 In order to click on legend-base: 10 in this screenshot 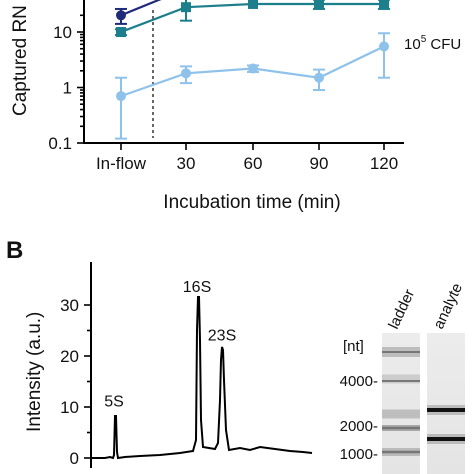, I will do `click(412, 44)`.